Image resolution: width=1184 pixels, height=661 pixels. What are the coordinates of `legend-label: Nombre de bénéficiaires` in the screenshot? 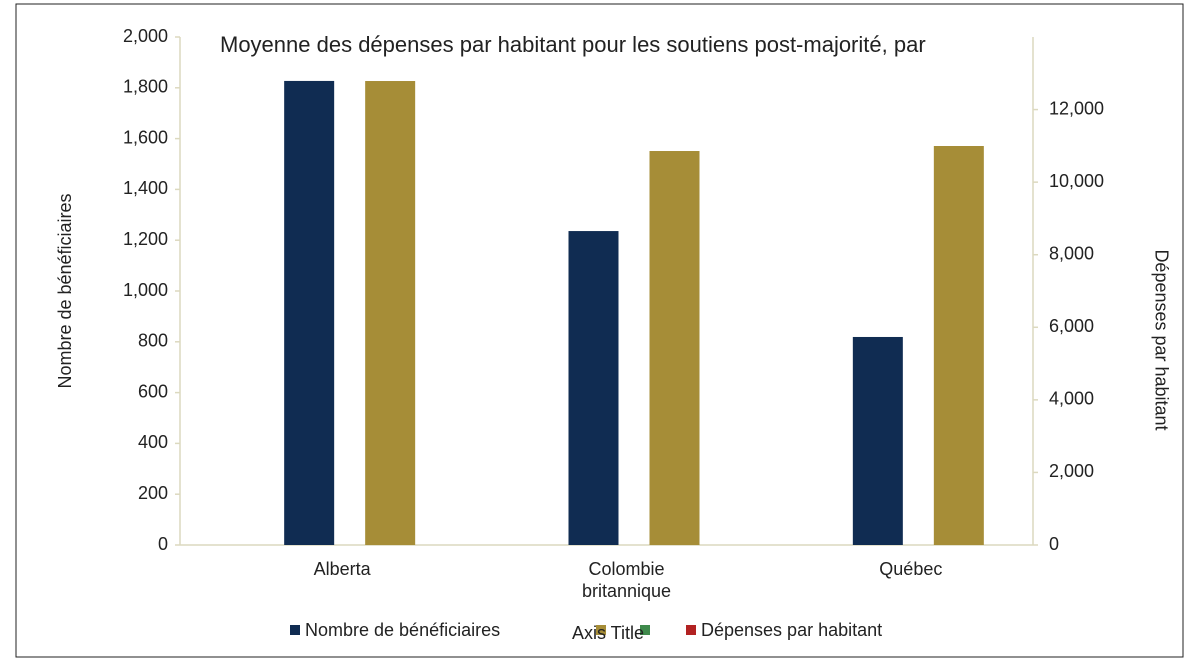 It's located at (402, 630).